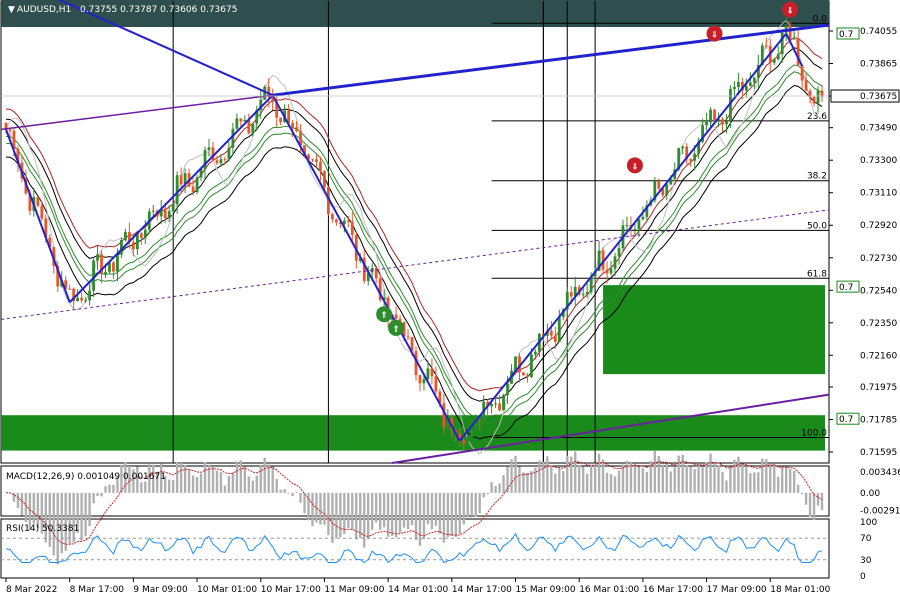  What do you see at coordinates (878, 259) in the screenshot?
I see `price-tick-label: 0.72730` at bounding box center [878, 259].